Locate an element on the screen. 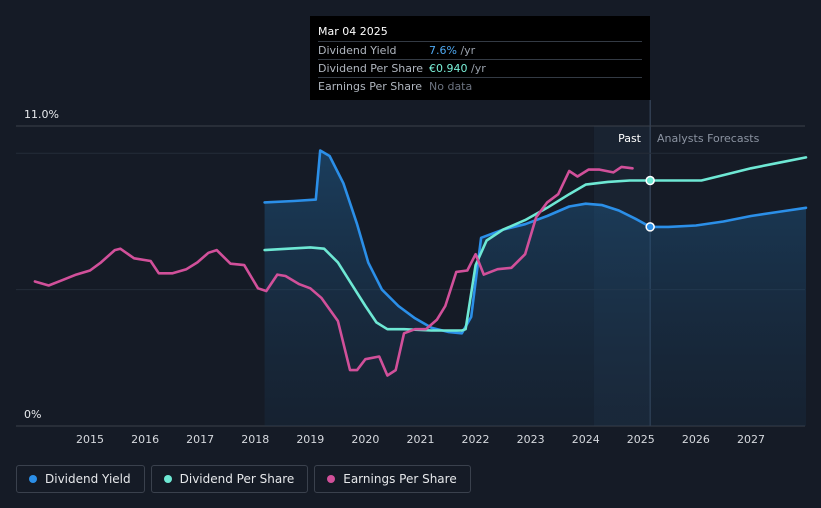  y-tick-label: 11.0% is located at coordinates (41, 114).